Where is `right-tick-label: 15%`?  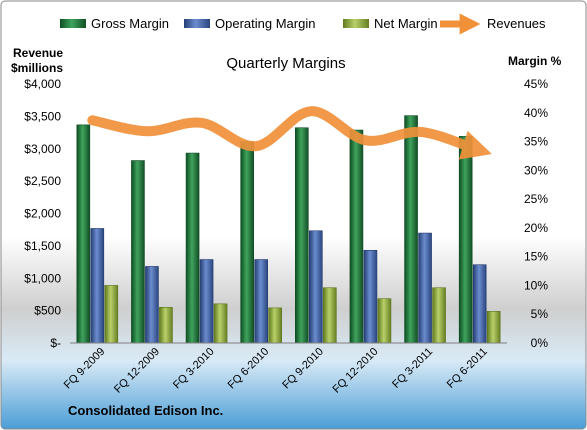
right-tick-label: 15% is located at coordinates (536, 257).